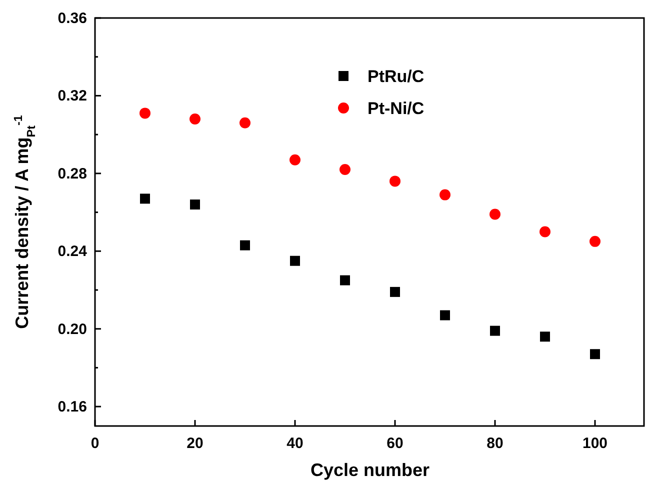 Image resolution: width=647 pixels, height=484 pixels. What do you see at coordinates (95, 443) in the screenshot?
I see `x-tick-label: 0` at bounding box center [95, 443].